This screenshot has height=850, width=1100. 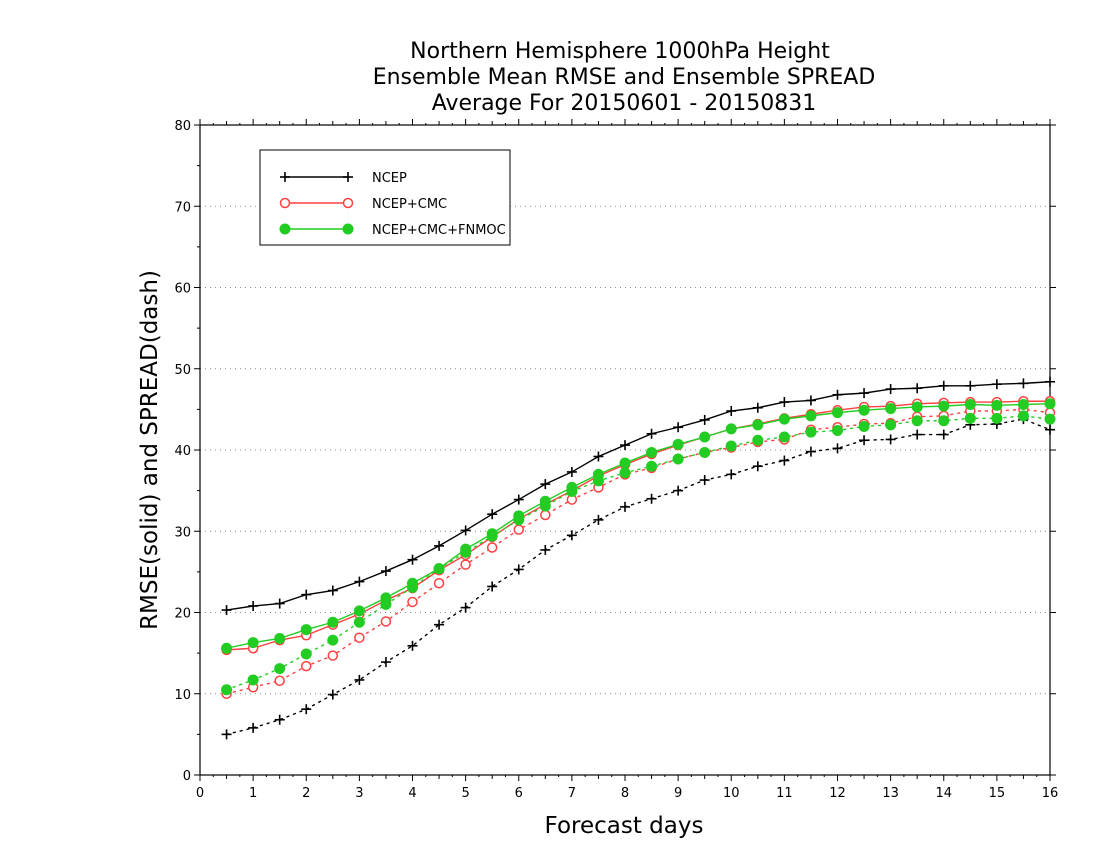 What do you see at coordinates (389, 178) in the screenshot?
I see `legend-label: NCEP` at bounding box center [389, 178].